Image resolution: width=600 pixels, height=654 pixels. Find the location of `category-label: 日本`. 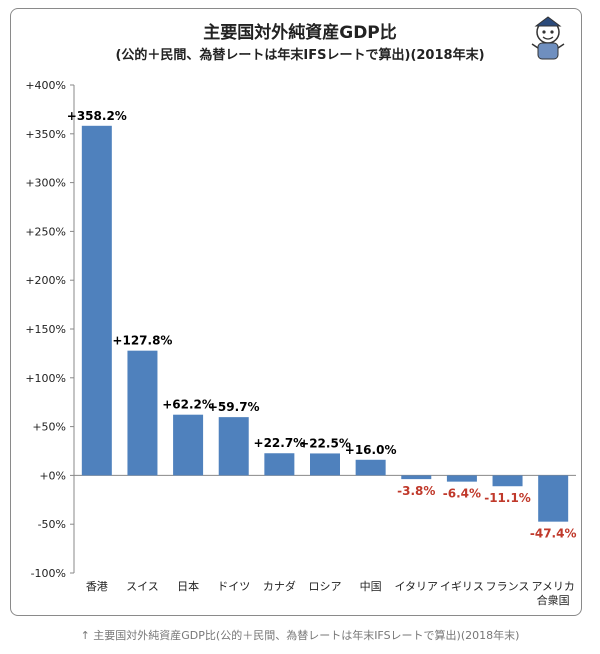

category-label: 日本 is located at coordinates (188, 586).